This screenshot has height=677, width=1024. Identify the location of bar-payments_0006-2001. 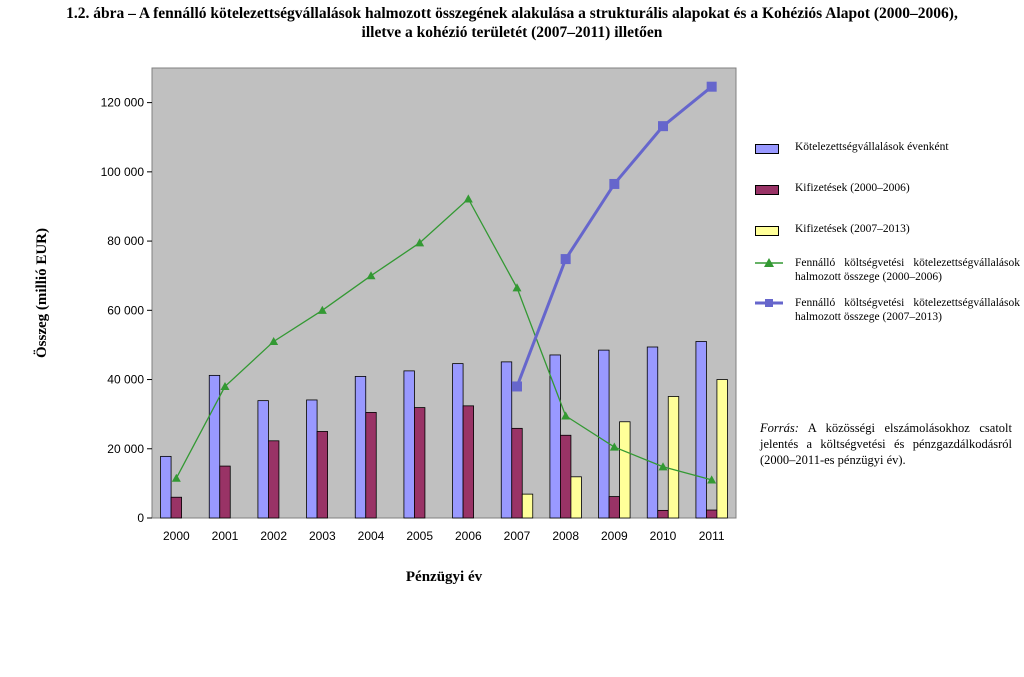
(225, 492).